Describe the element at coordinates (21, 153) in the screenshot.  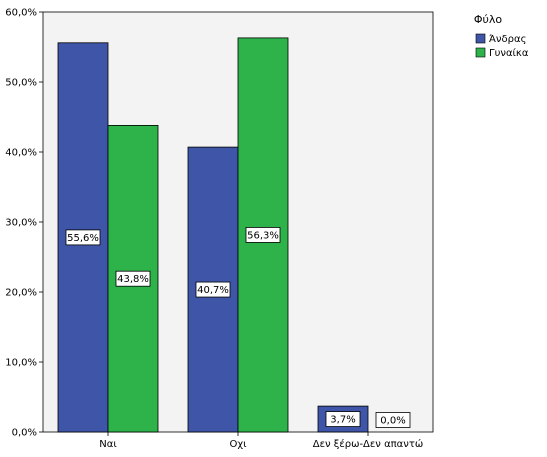
I see `y-tick-label: 40,0%` at that location.